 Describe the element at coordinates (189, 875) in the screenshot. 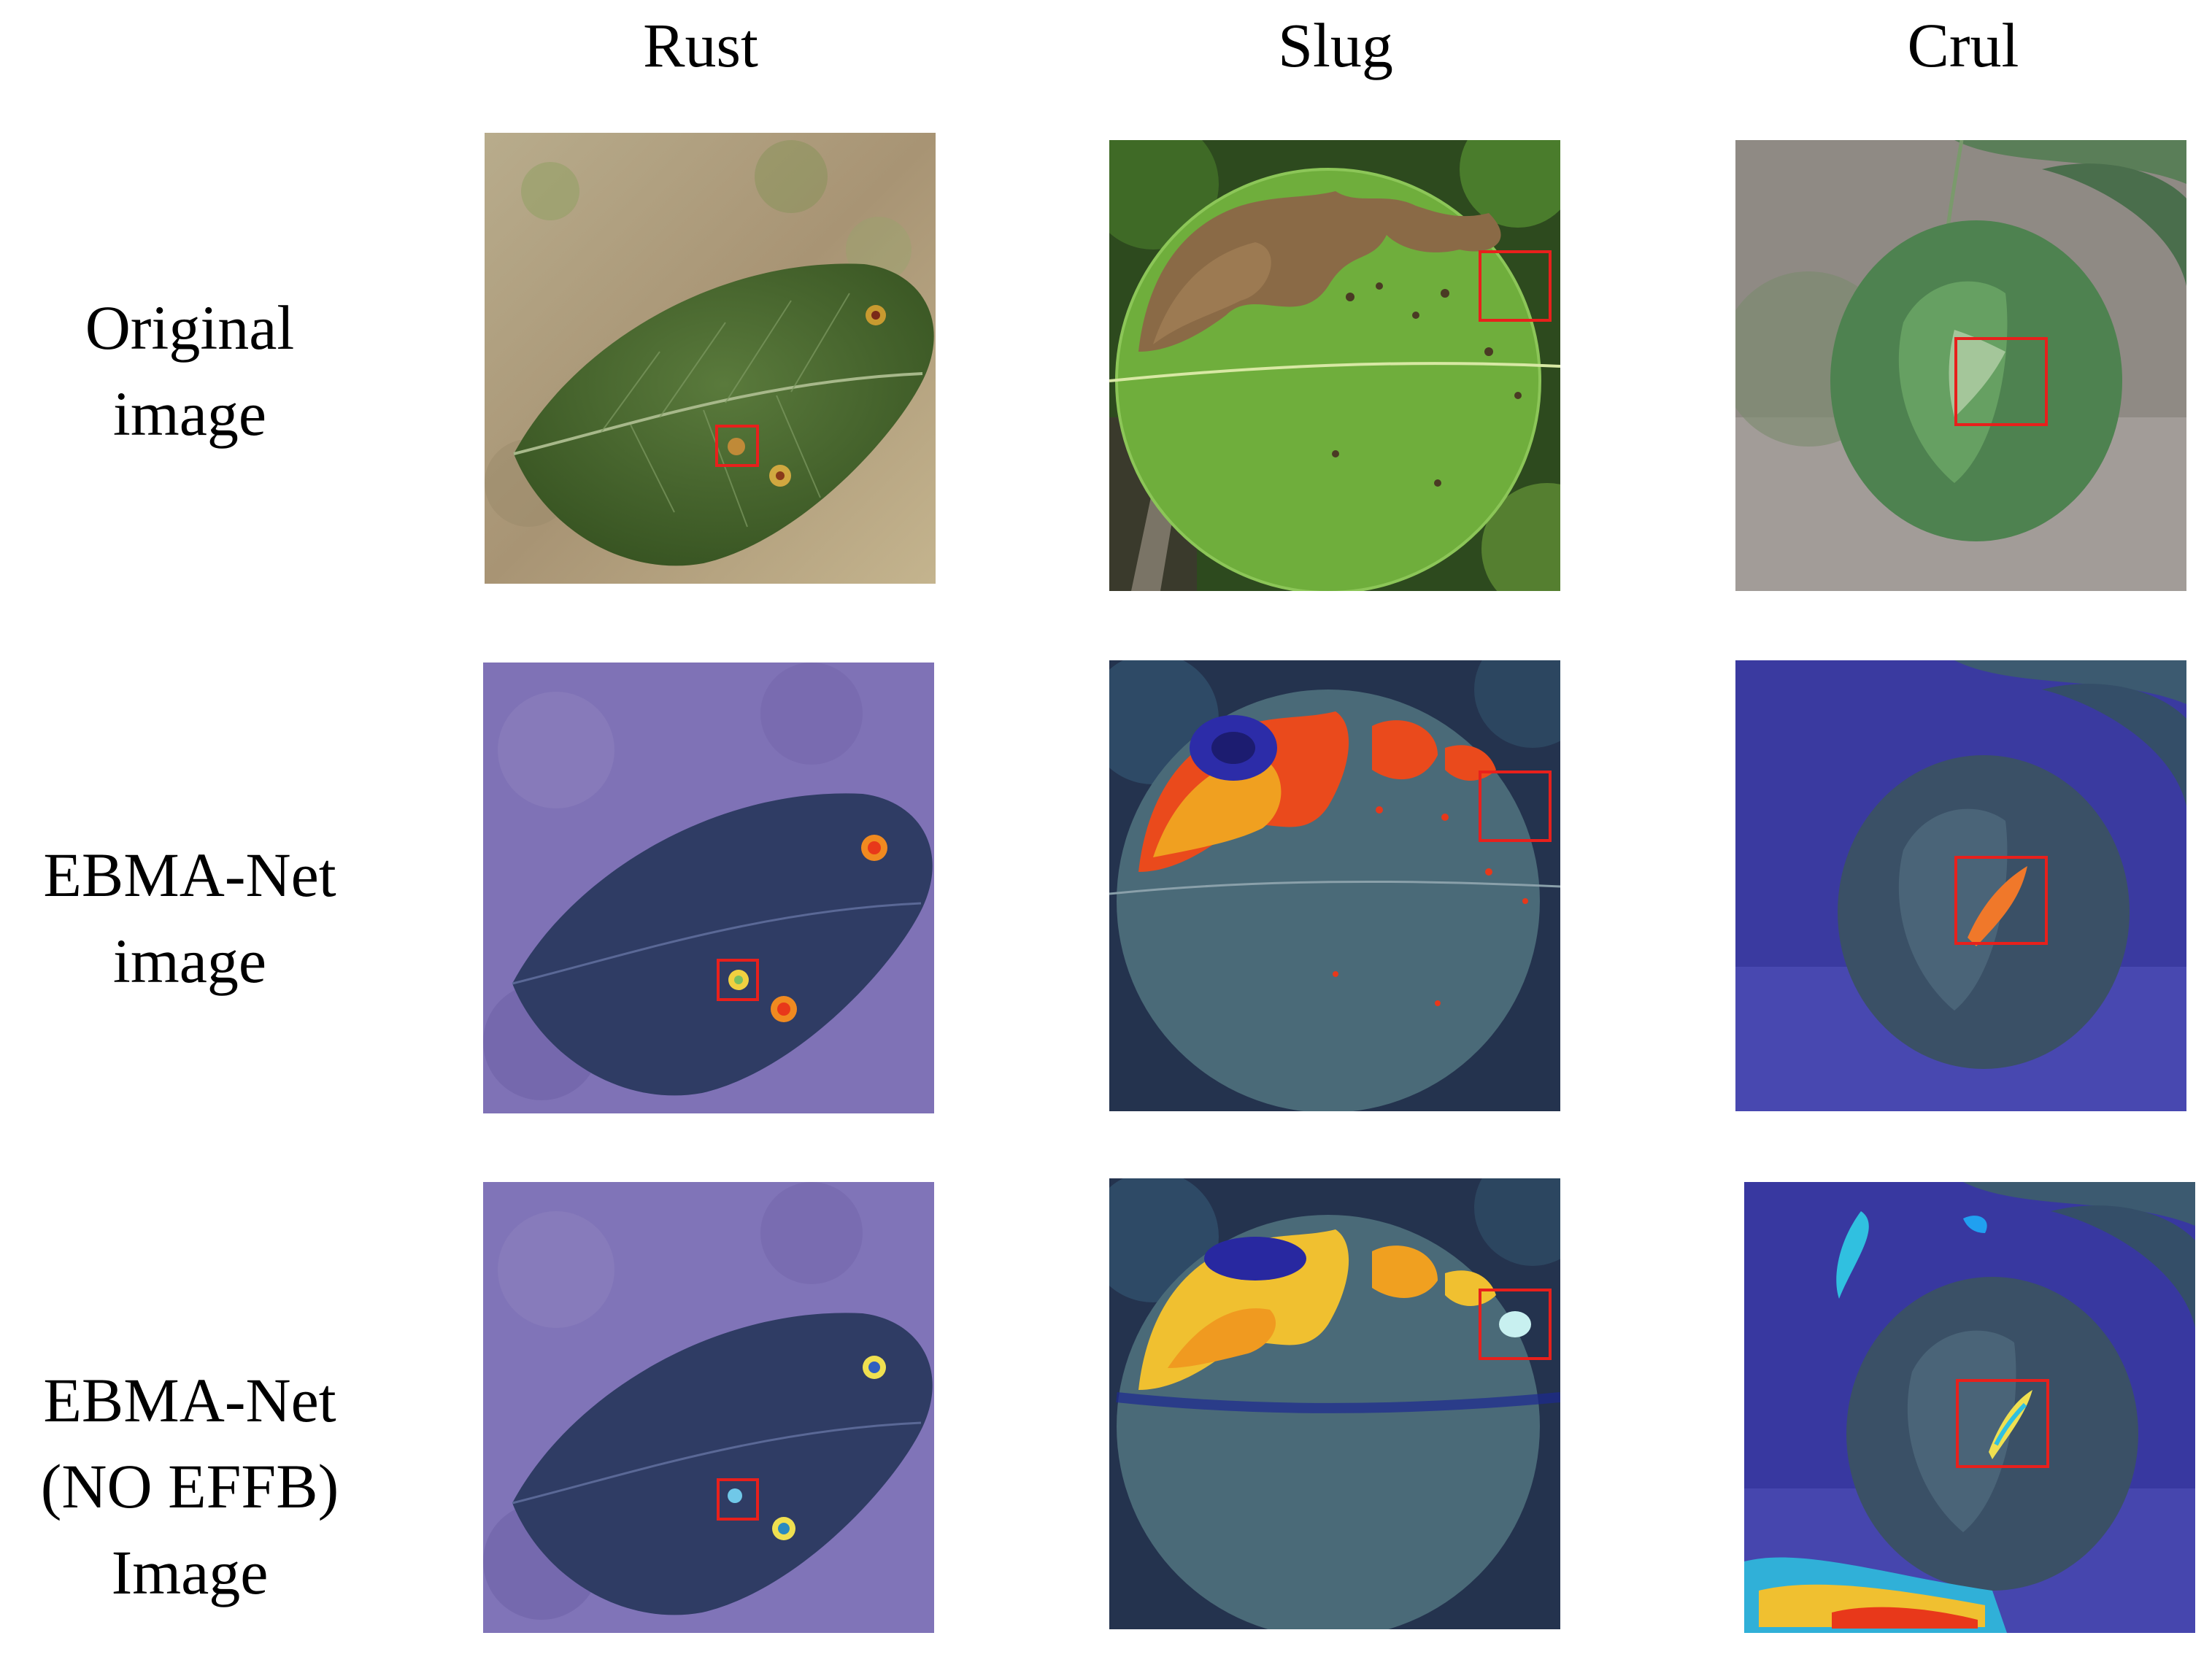

I see `row-label-ebma-line1: EBMA-Net` at that location.